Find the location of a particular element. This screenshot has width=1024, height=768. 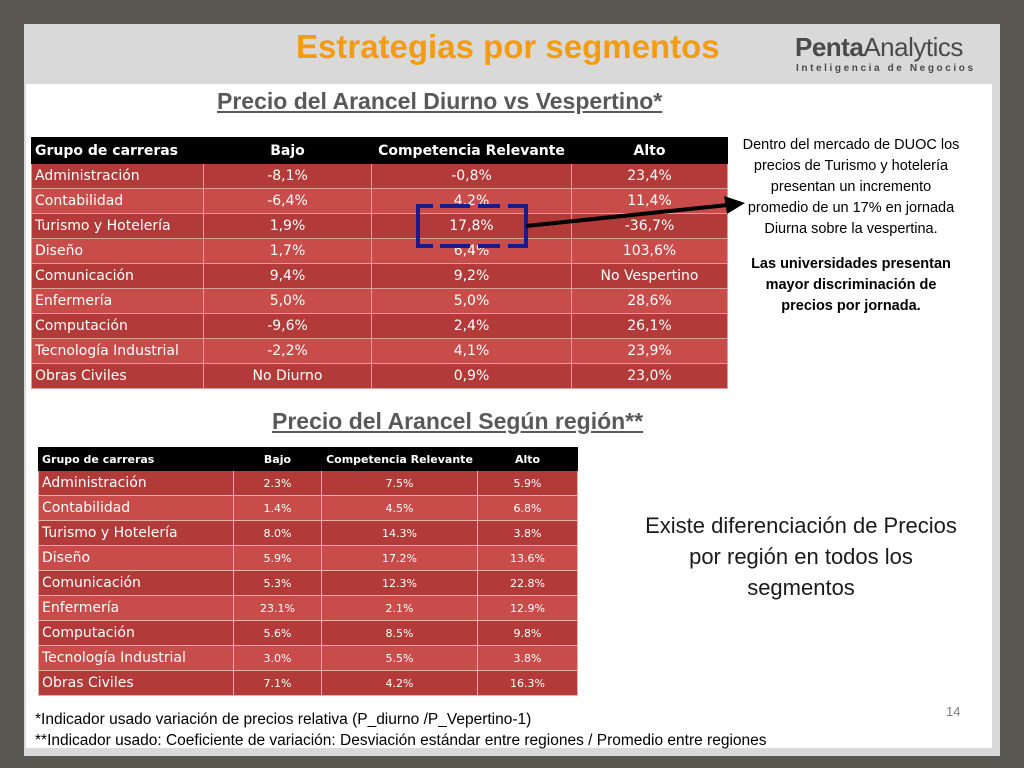

cell-alto: No Vespertino is located at coordinates (649, 276).